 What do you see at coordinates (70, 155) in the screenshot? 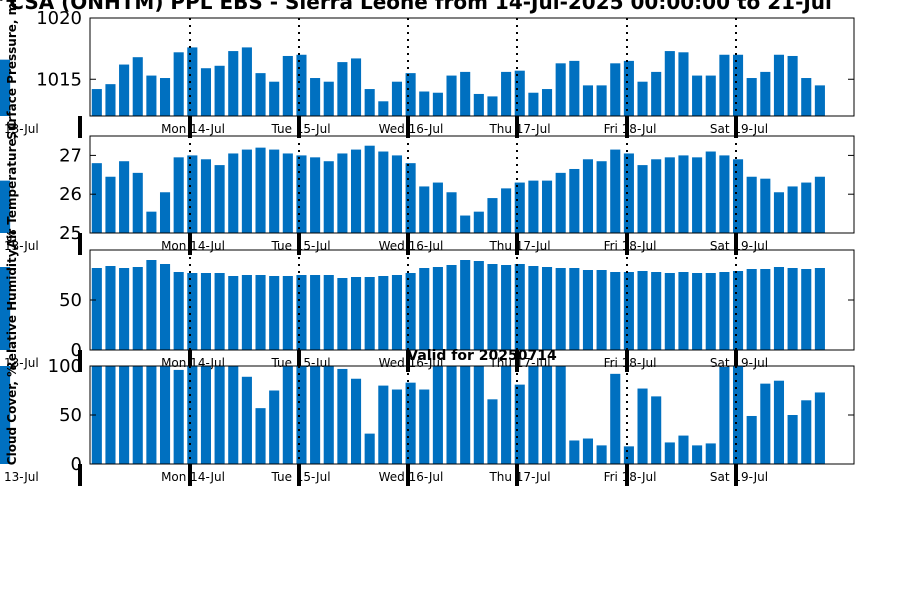
I see `ytick-label-2-2: 27` at bounding box center [70, 155].